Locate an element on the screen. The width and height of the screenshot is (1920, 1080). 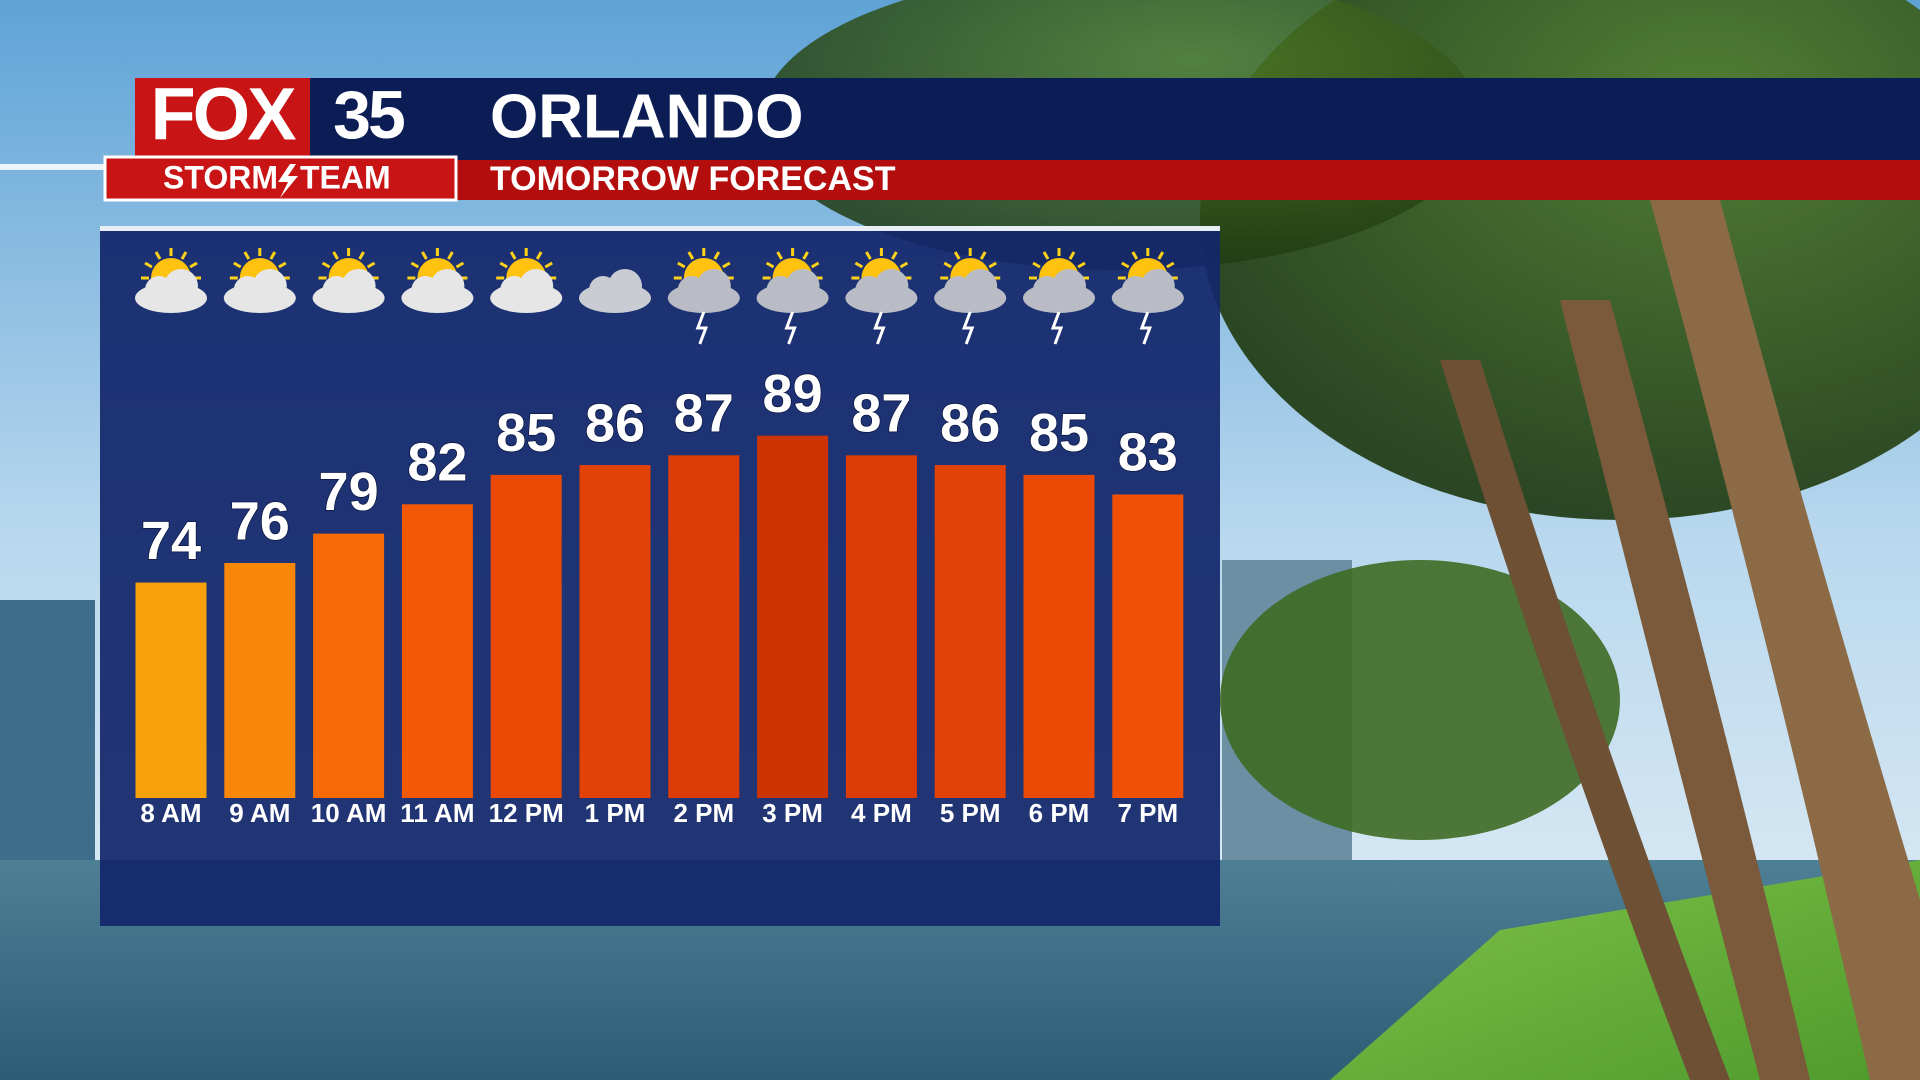
x-tick-label: 7 PM is located at coordinates (1147, 813).